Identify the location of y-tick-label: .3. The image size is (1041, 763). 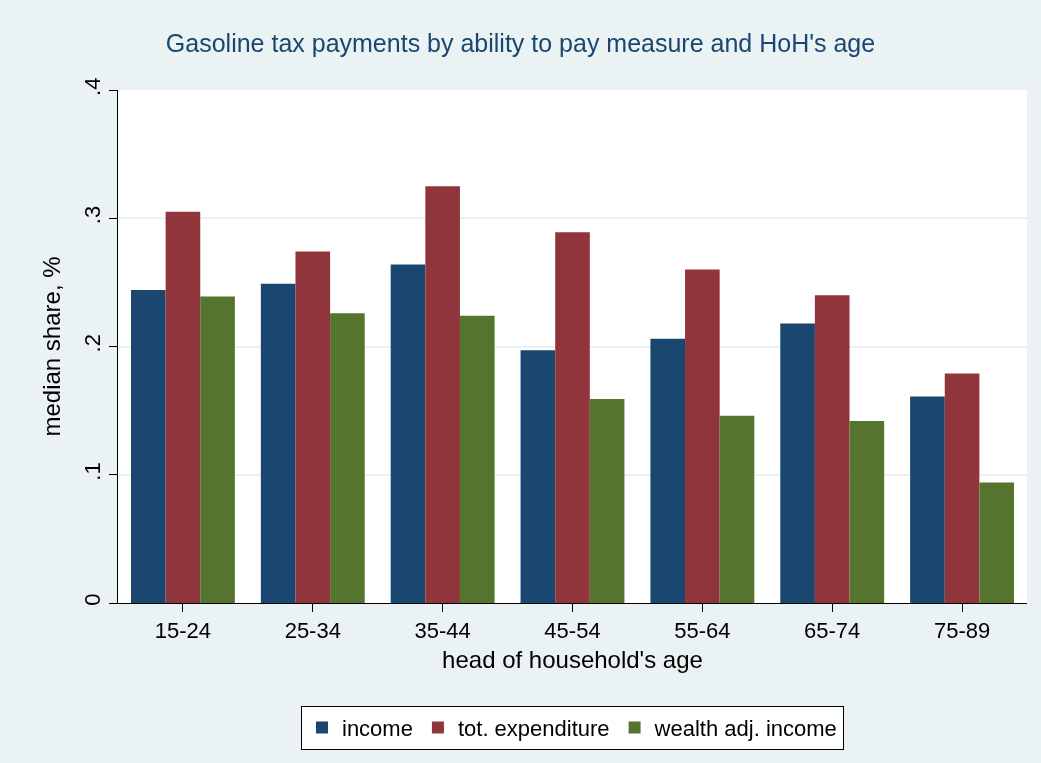
(93, 215).